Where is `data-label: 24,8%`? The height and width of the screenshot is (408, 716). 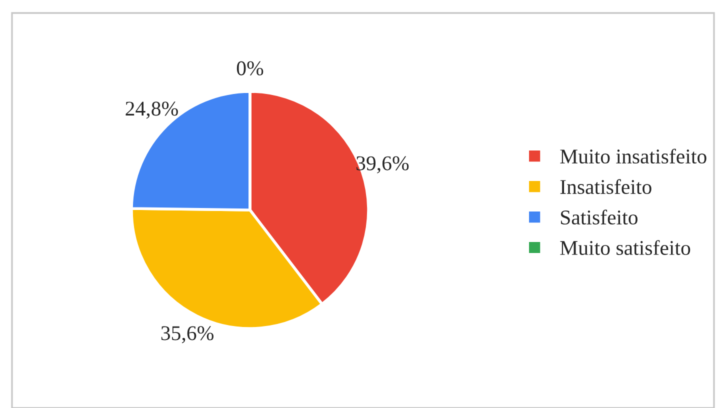
data-label: 24,8% is located at coordinates (152, 110).